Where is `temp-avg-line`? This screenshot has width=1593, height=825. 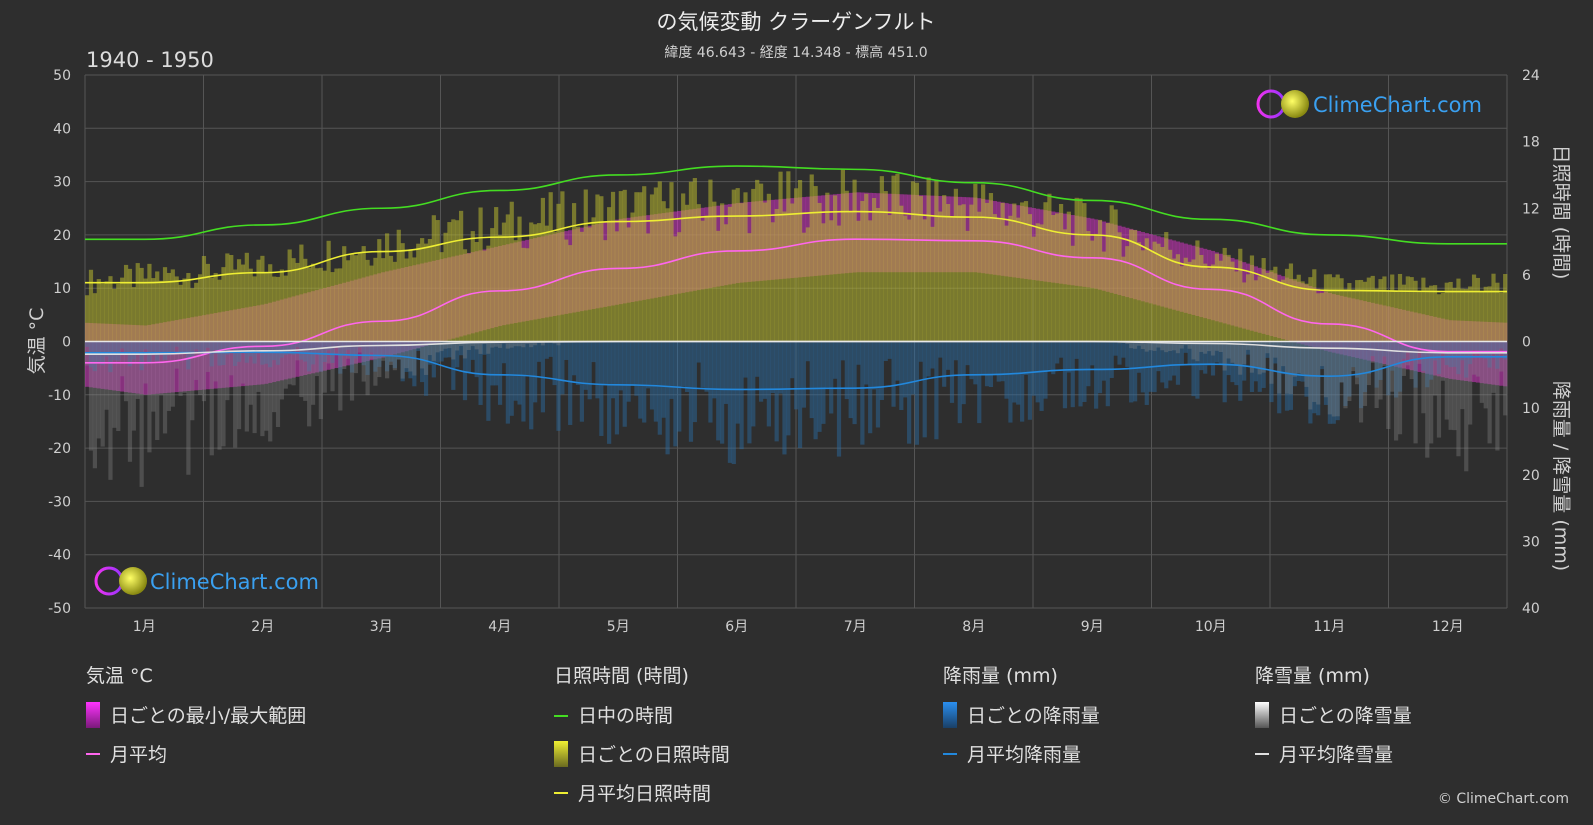 temp-avg-line is located at coordinates (796, 301).